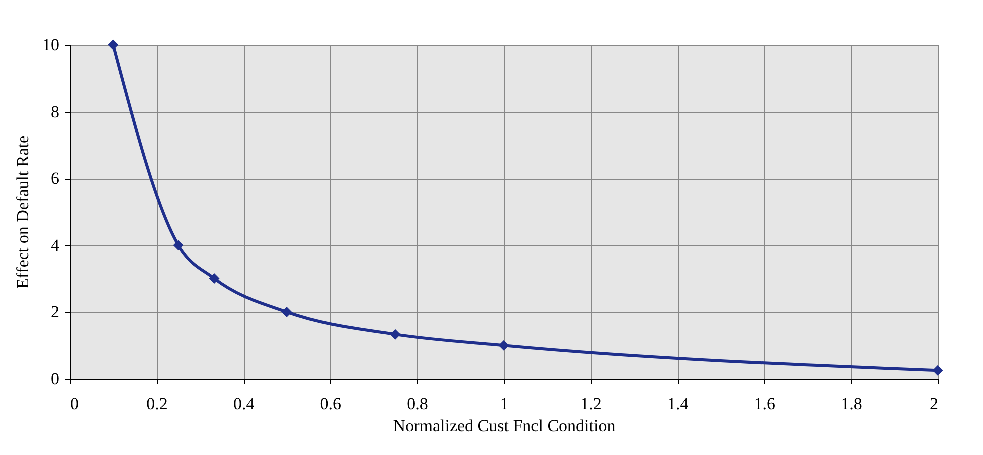  What do you see at coordinates (157, 404) in the screenshot?
I see `x-tick-label: 0.2` at bounding box center [157, 404].